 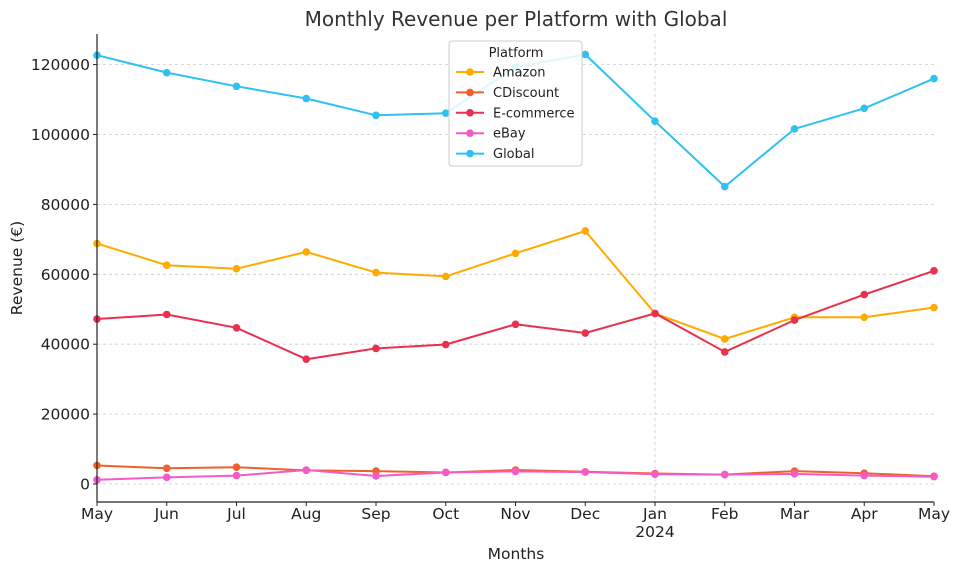 I want to click on x-tick-label: Sep, so click(x=375, y=514).